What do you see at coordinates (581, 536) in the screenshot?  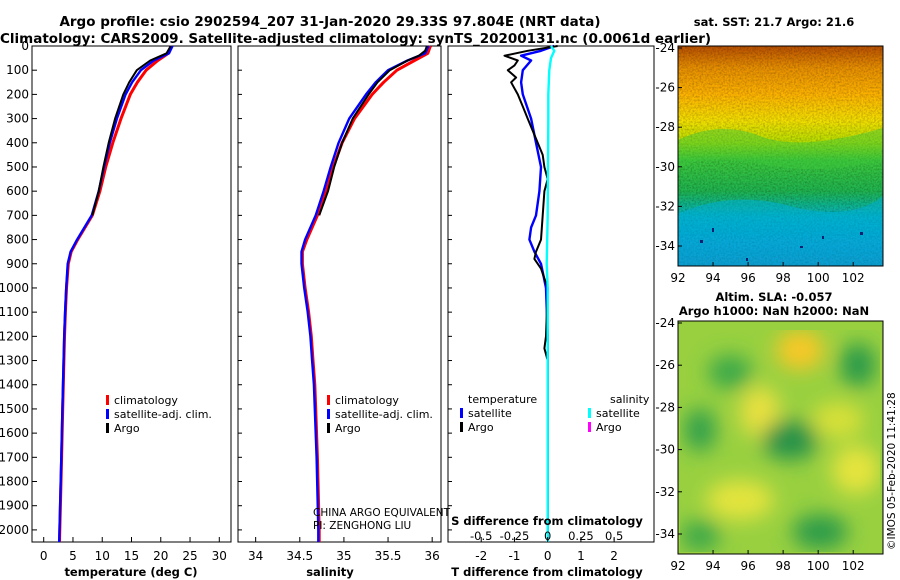 I see `s-tick-label: 0.25` at bounding box center [581, 536].